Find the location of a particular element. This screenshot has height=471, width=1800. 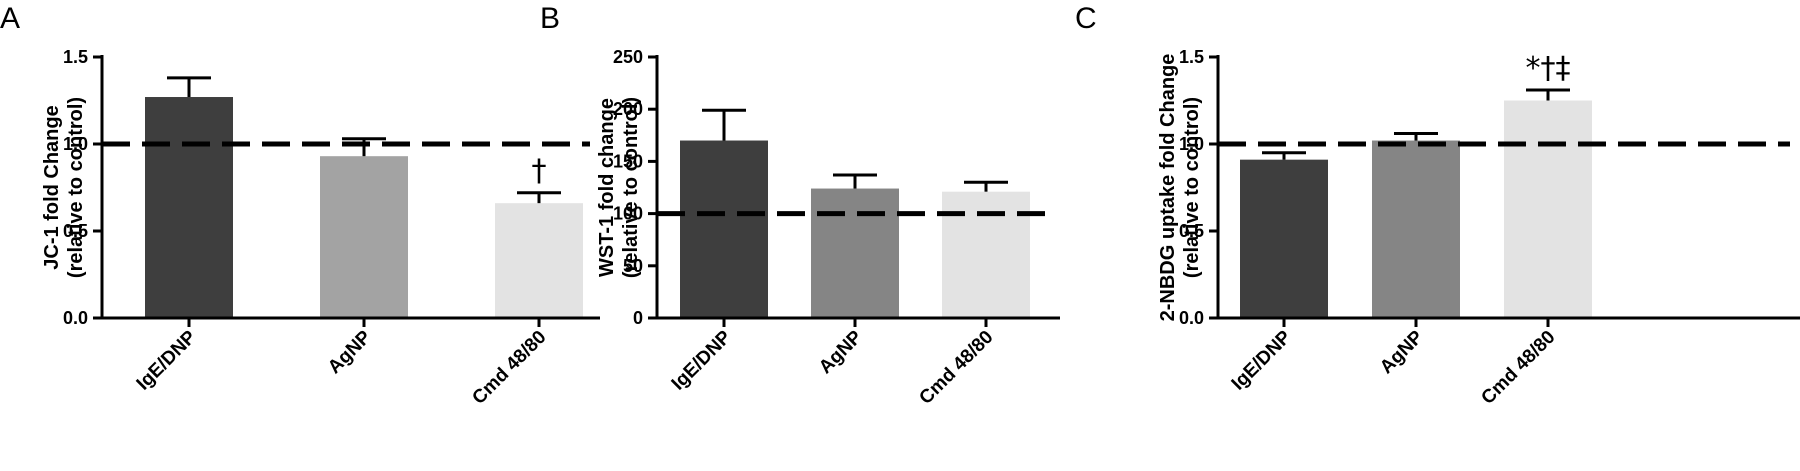

panel-letter: C is located at coordinates (1086, 18).